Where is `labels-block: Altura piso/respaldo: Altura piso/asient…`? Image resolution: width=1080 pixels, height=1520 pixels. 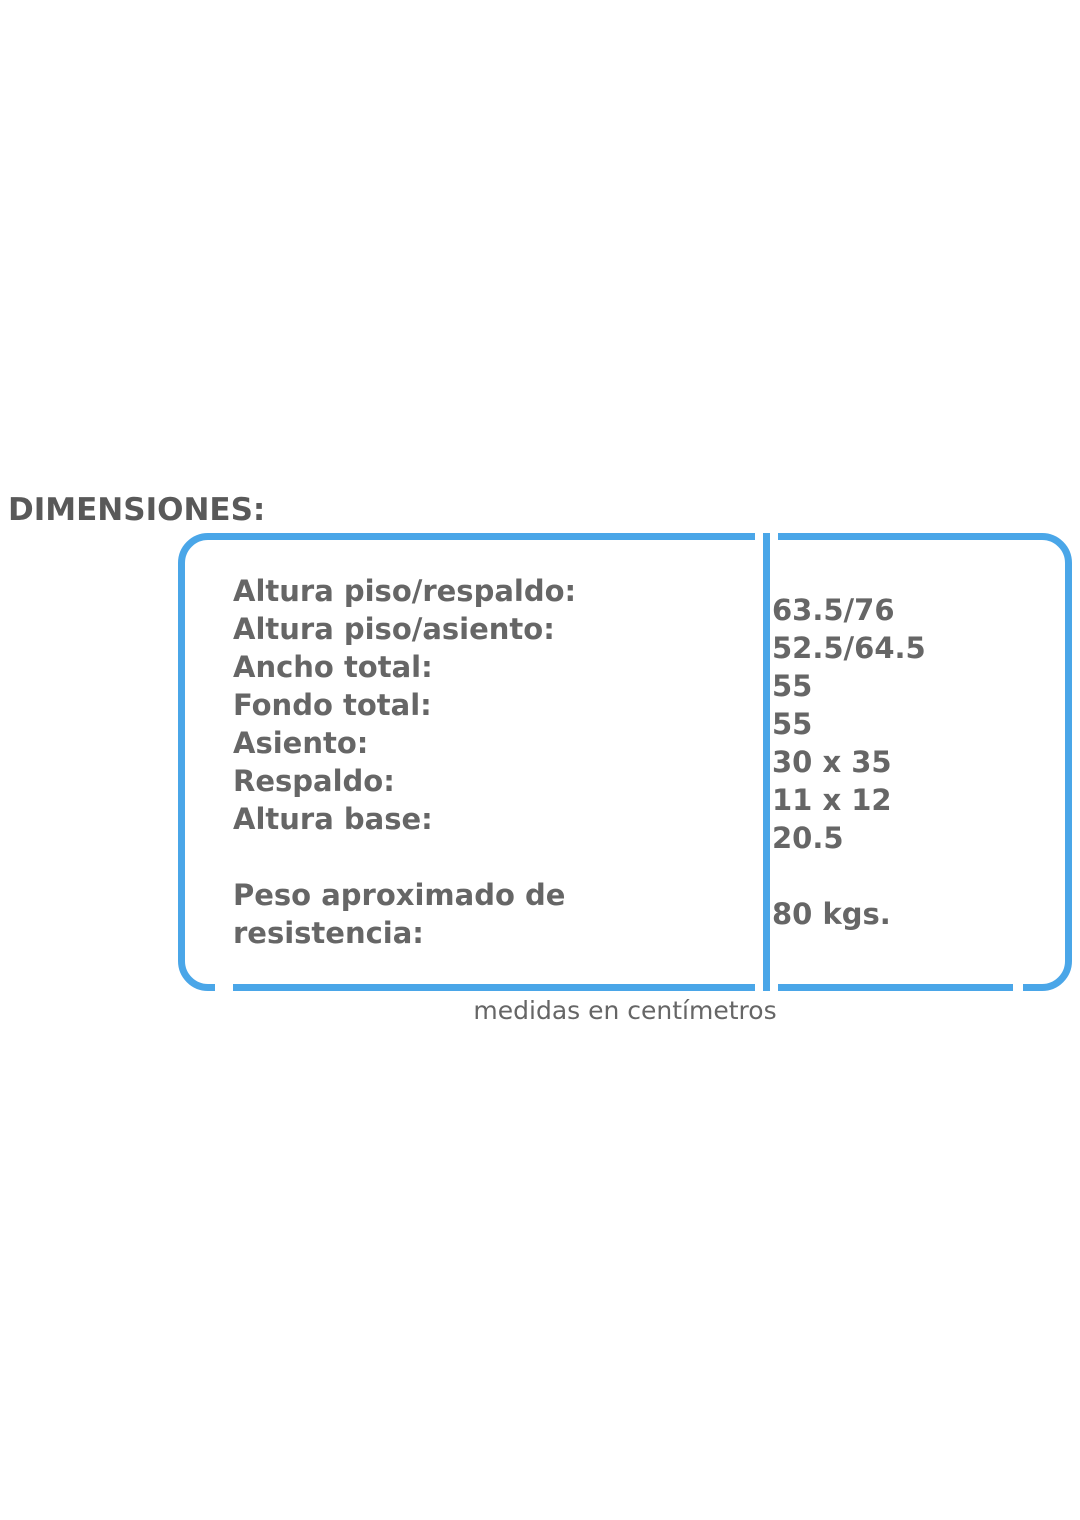 labels-block: Altura piso/respaldo: Altura piso/asient… is located at coordinates (404, 762).